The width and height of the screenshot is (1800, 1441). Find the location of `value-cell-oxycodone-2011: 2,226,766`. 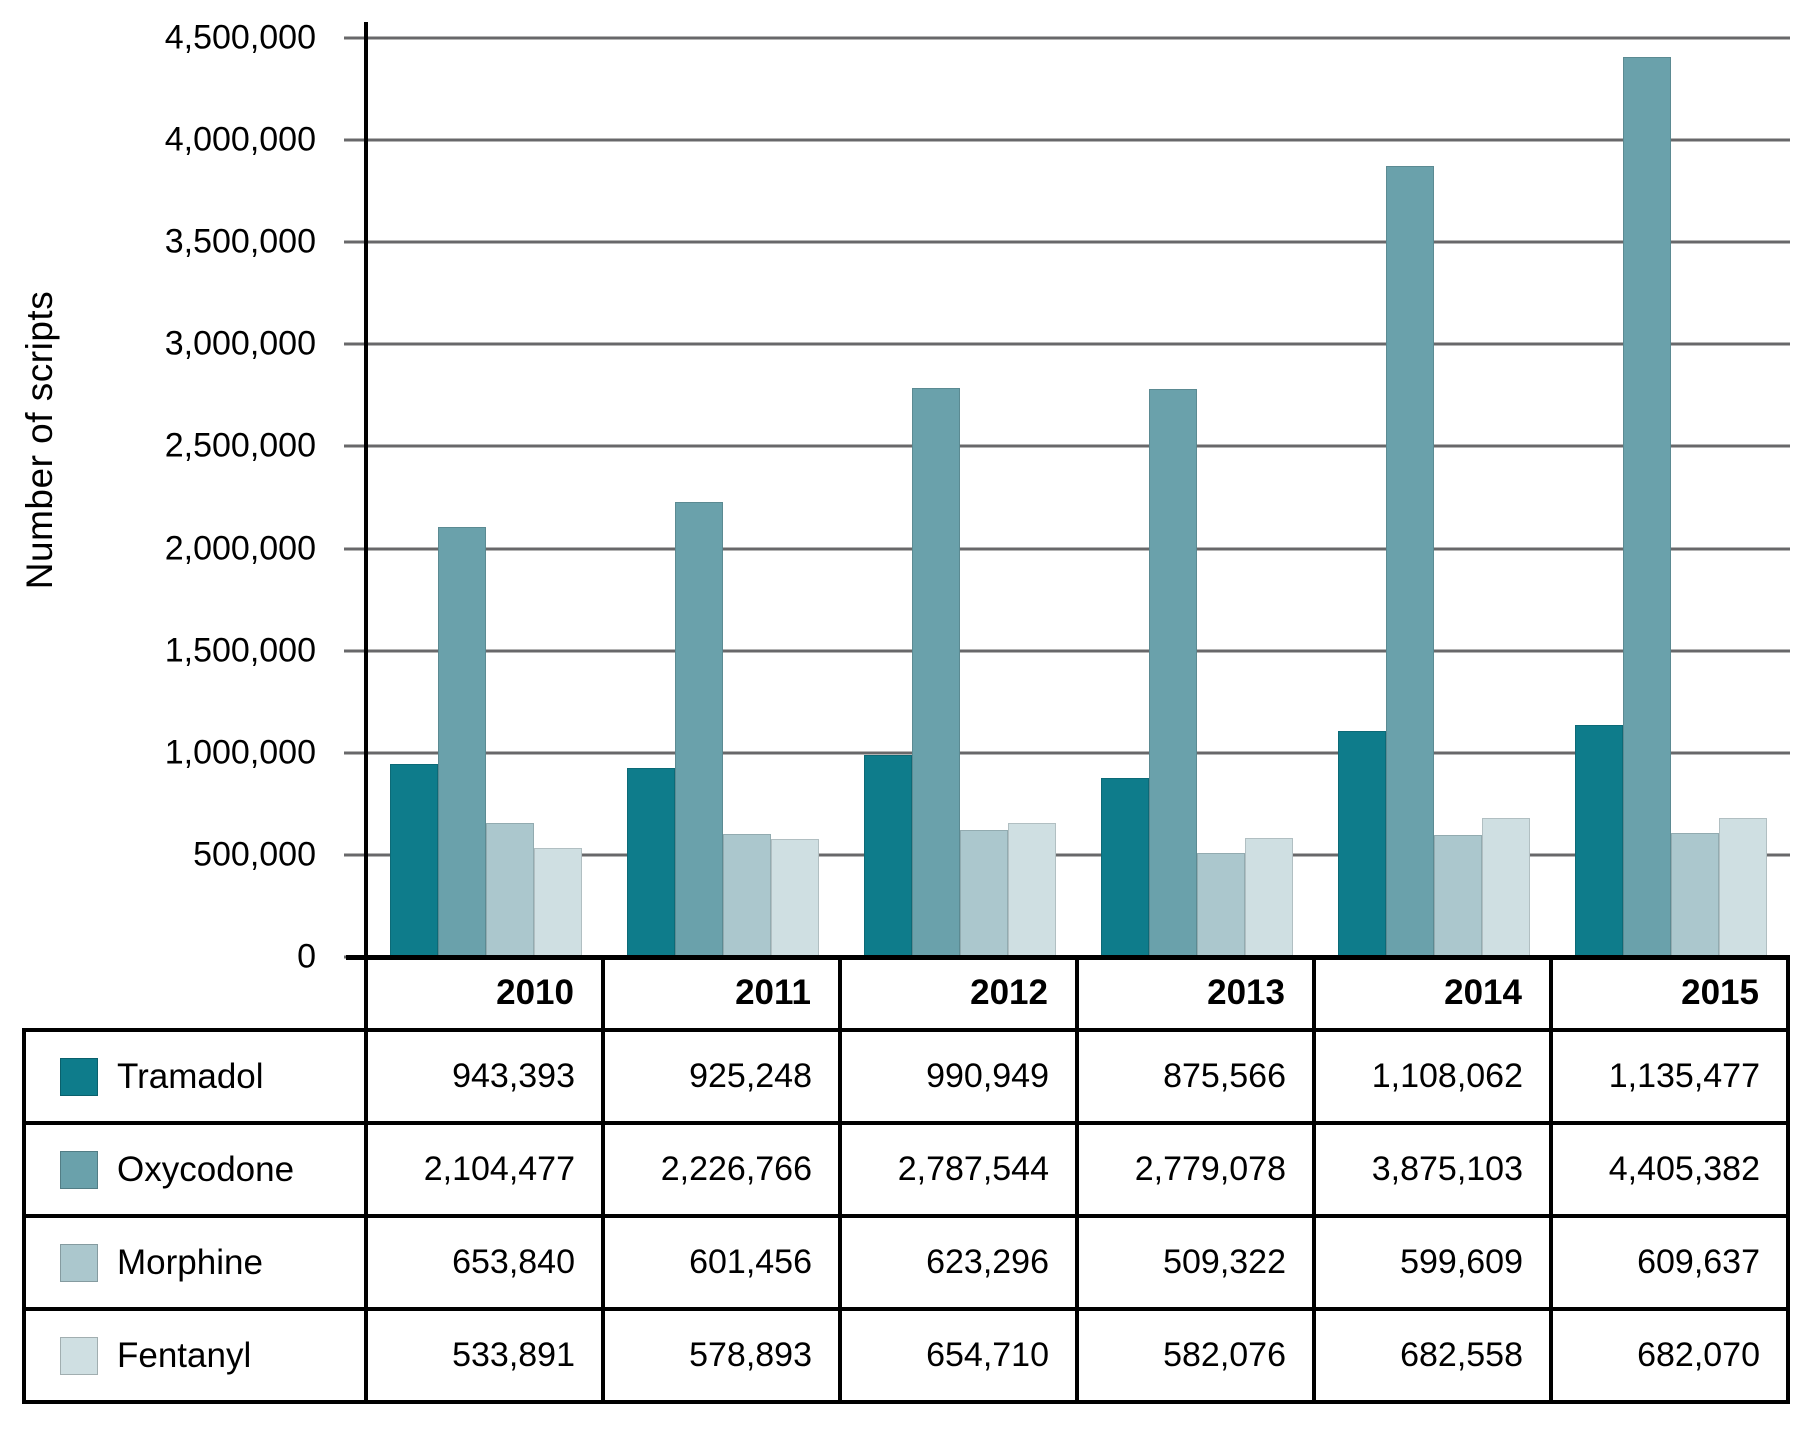

value-cell-oxycodone-2011: 2,226,766 is located at coordinates (723, 1169).